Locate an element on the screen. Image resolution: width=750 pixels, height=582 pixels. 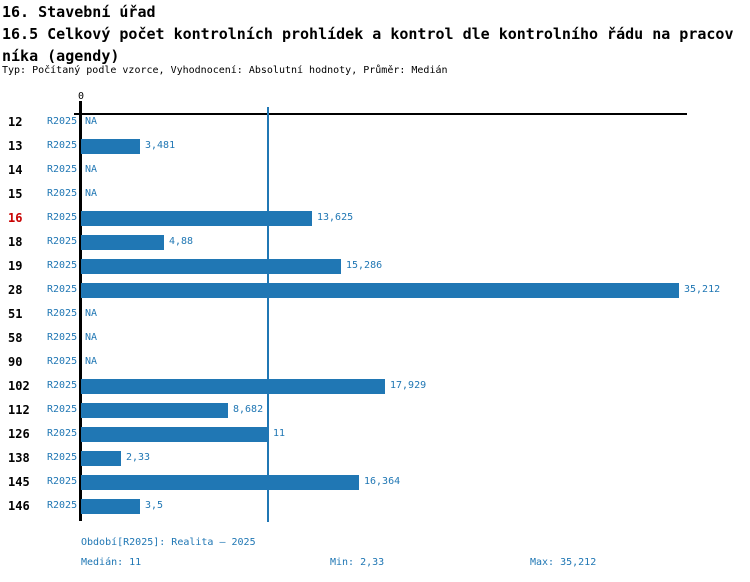
row-id-label: 145 is located at coordinates (19, 482).